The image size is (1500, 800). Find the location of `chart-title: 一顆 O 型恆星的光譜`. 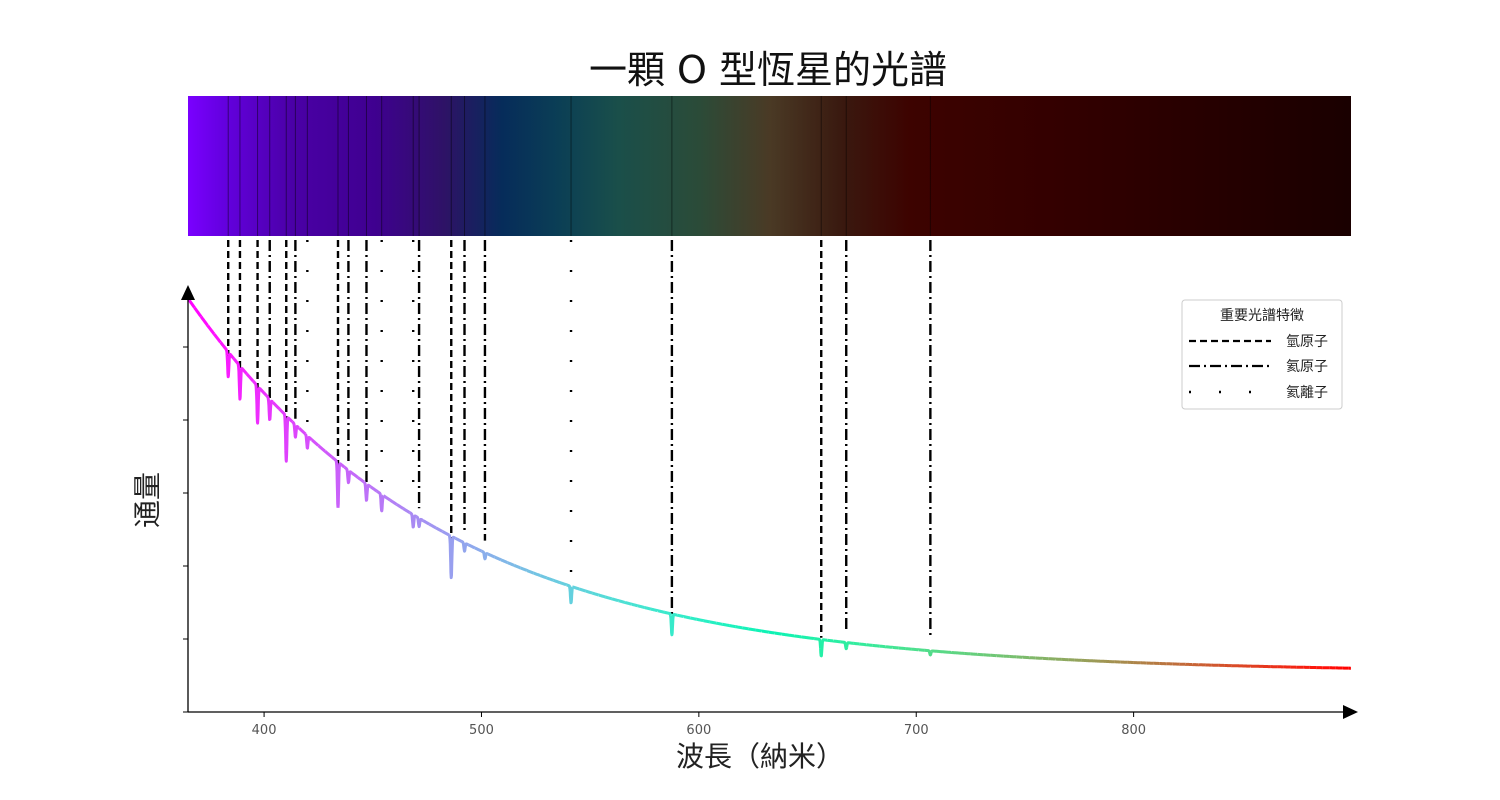

chart-title: 一顆 O 型恆星的光譜 is located at coordinates (768, 70).